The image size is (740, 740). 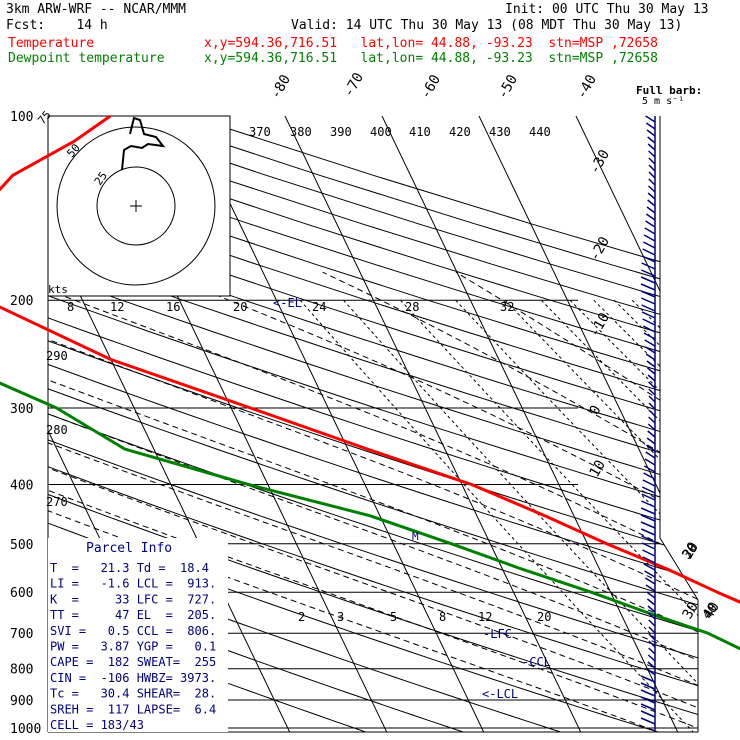 What do you see at coordinates (133, 678) in the screenshot?
I see `parcel-row: CIN = -106 HWBZ= 3973.` at bounding box center [133, 678].